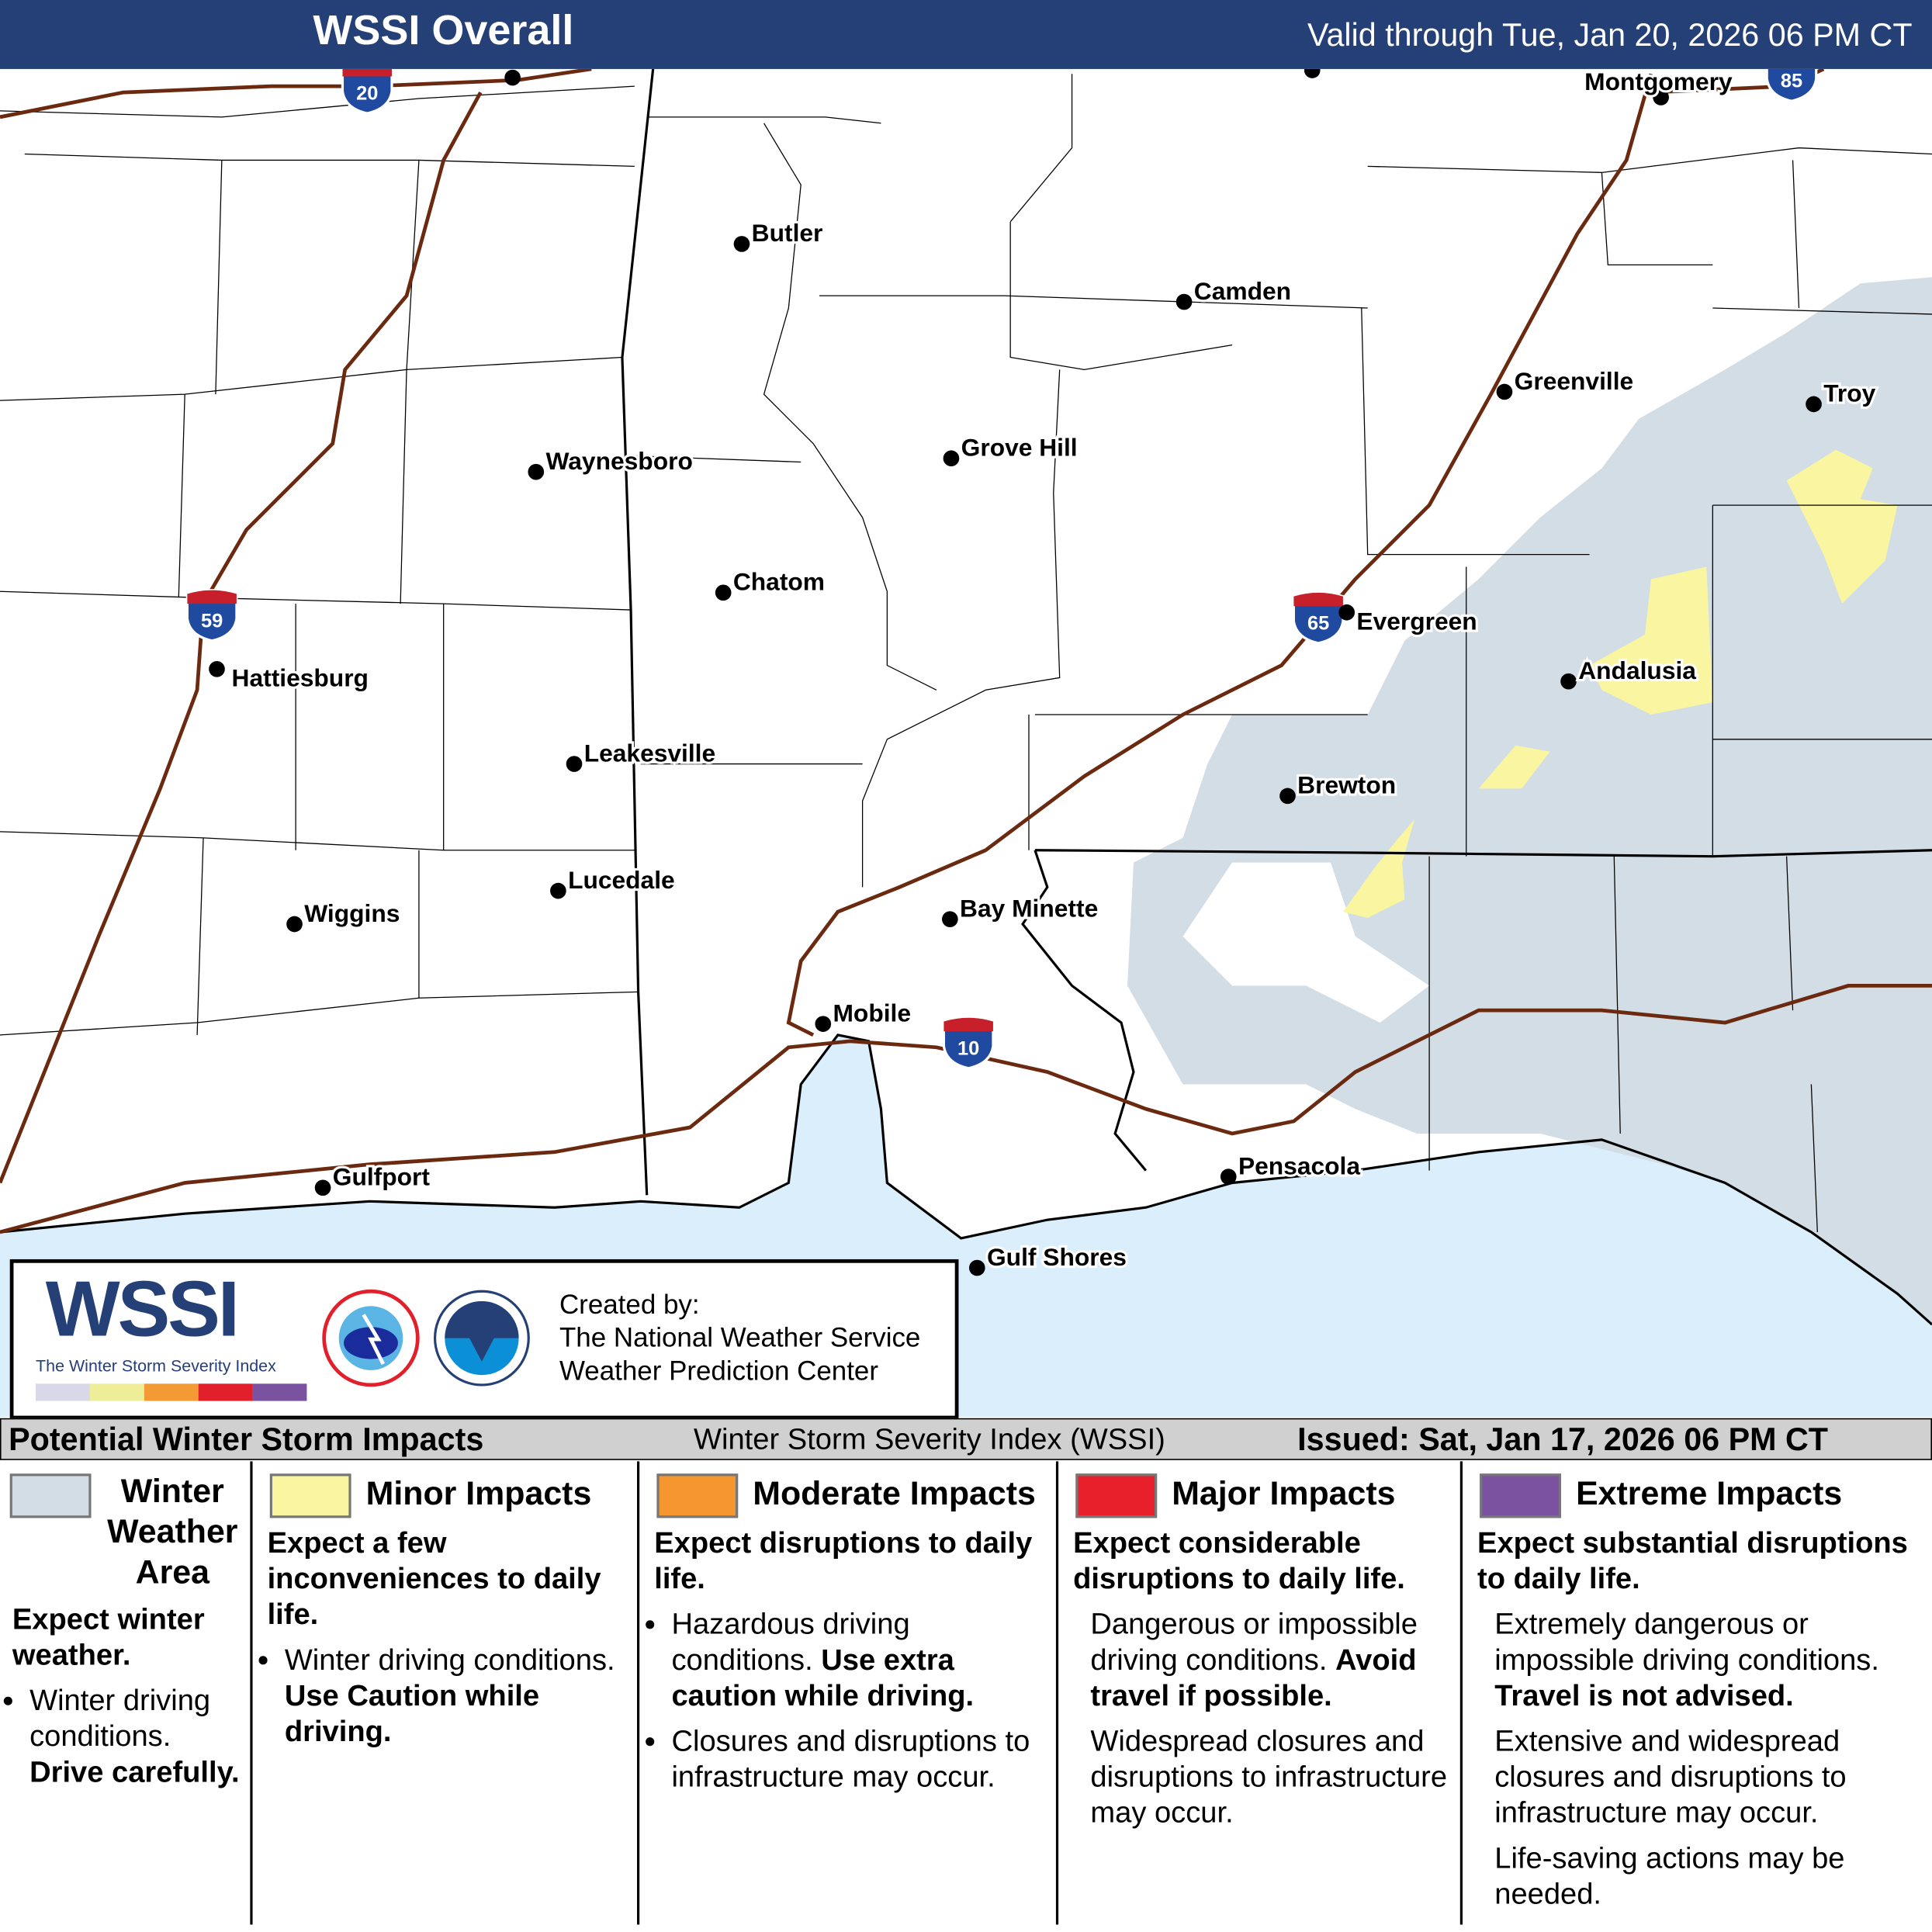 This screenshot has height=1932, width=1932. Describe the element at coordinates (929, 1440) in the screenshot. I see `legend-subtitle: Winter Storm Severity Index (WSSI)` at that location.